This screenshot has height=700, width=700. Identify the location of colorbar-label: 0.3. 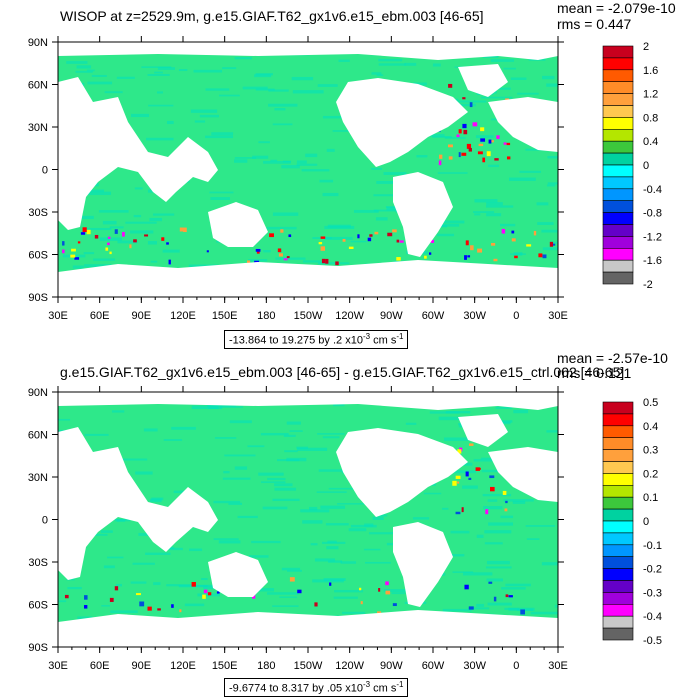
(650, 451).